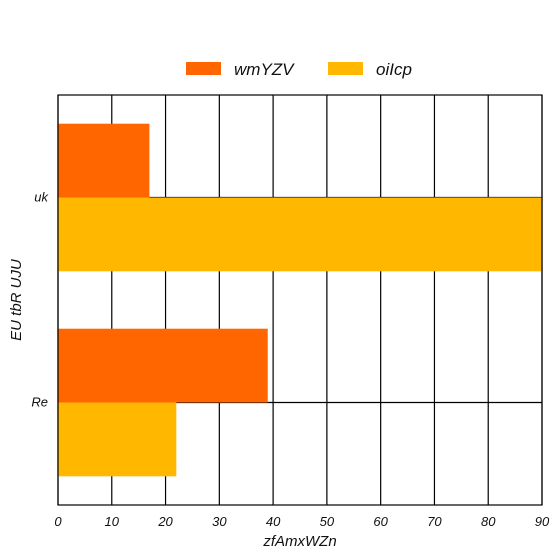 The width and height of the screenshot is (560, 560). What do you see at coordinates (302, 521) in the screenshot?
I see `x-tick-labels: 0 10 20 30 40 50 60 70 80 90` at bounding box center [302, 521].